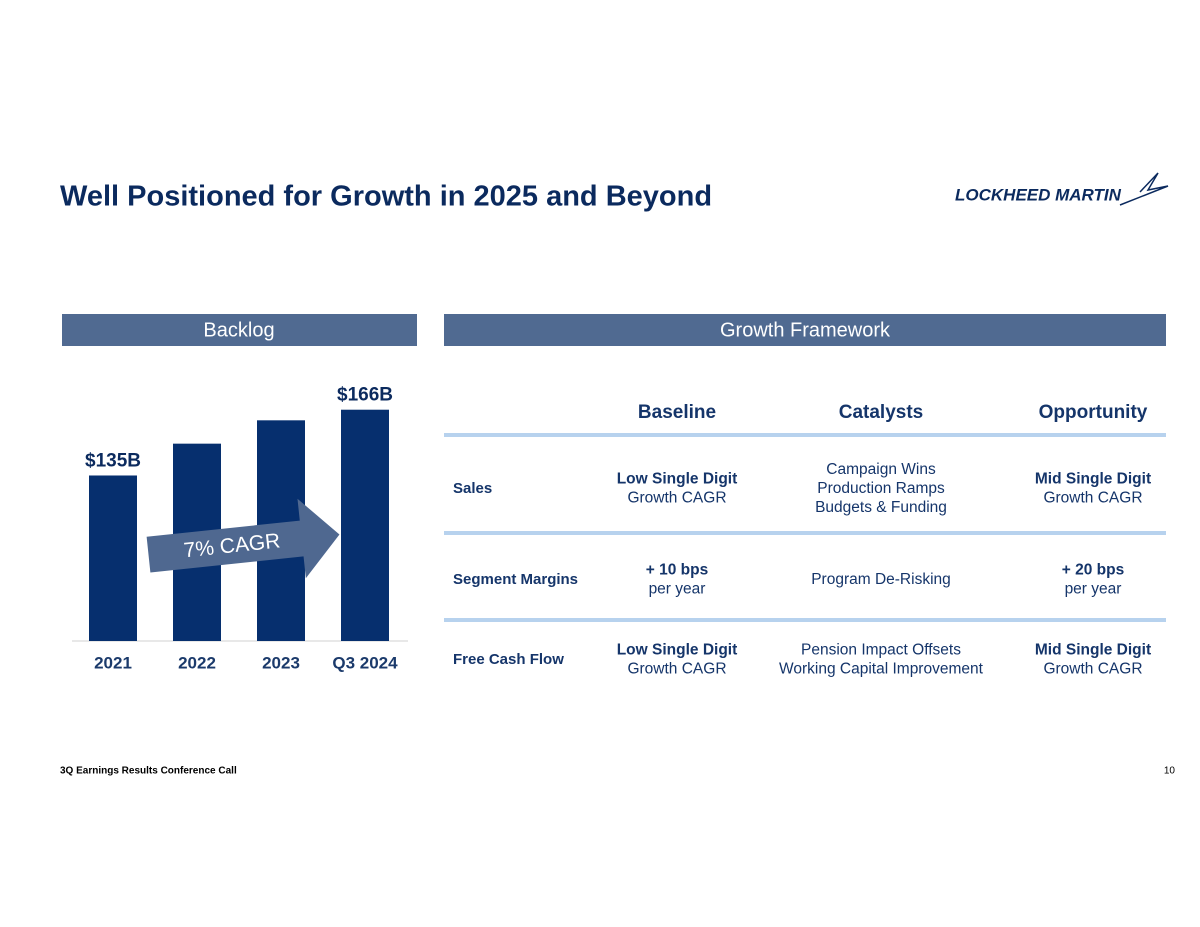  What do you see at coordinates (113, 461) in the screenshot?
I see `data-label: $135B` at bounding box center [113, 461].